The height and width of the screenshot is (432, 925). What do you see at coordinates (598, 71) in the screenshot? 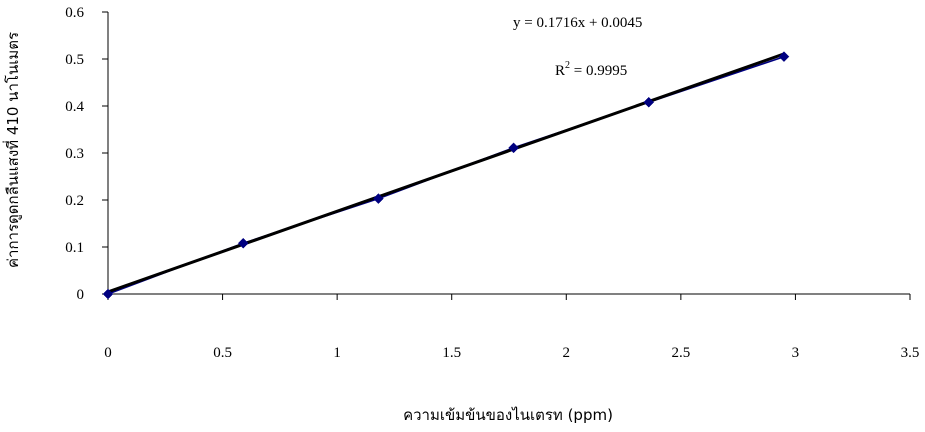
I see `r2-value: = 0.9995` at bounding box center [598, 71].